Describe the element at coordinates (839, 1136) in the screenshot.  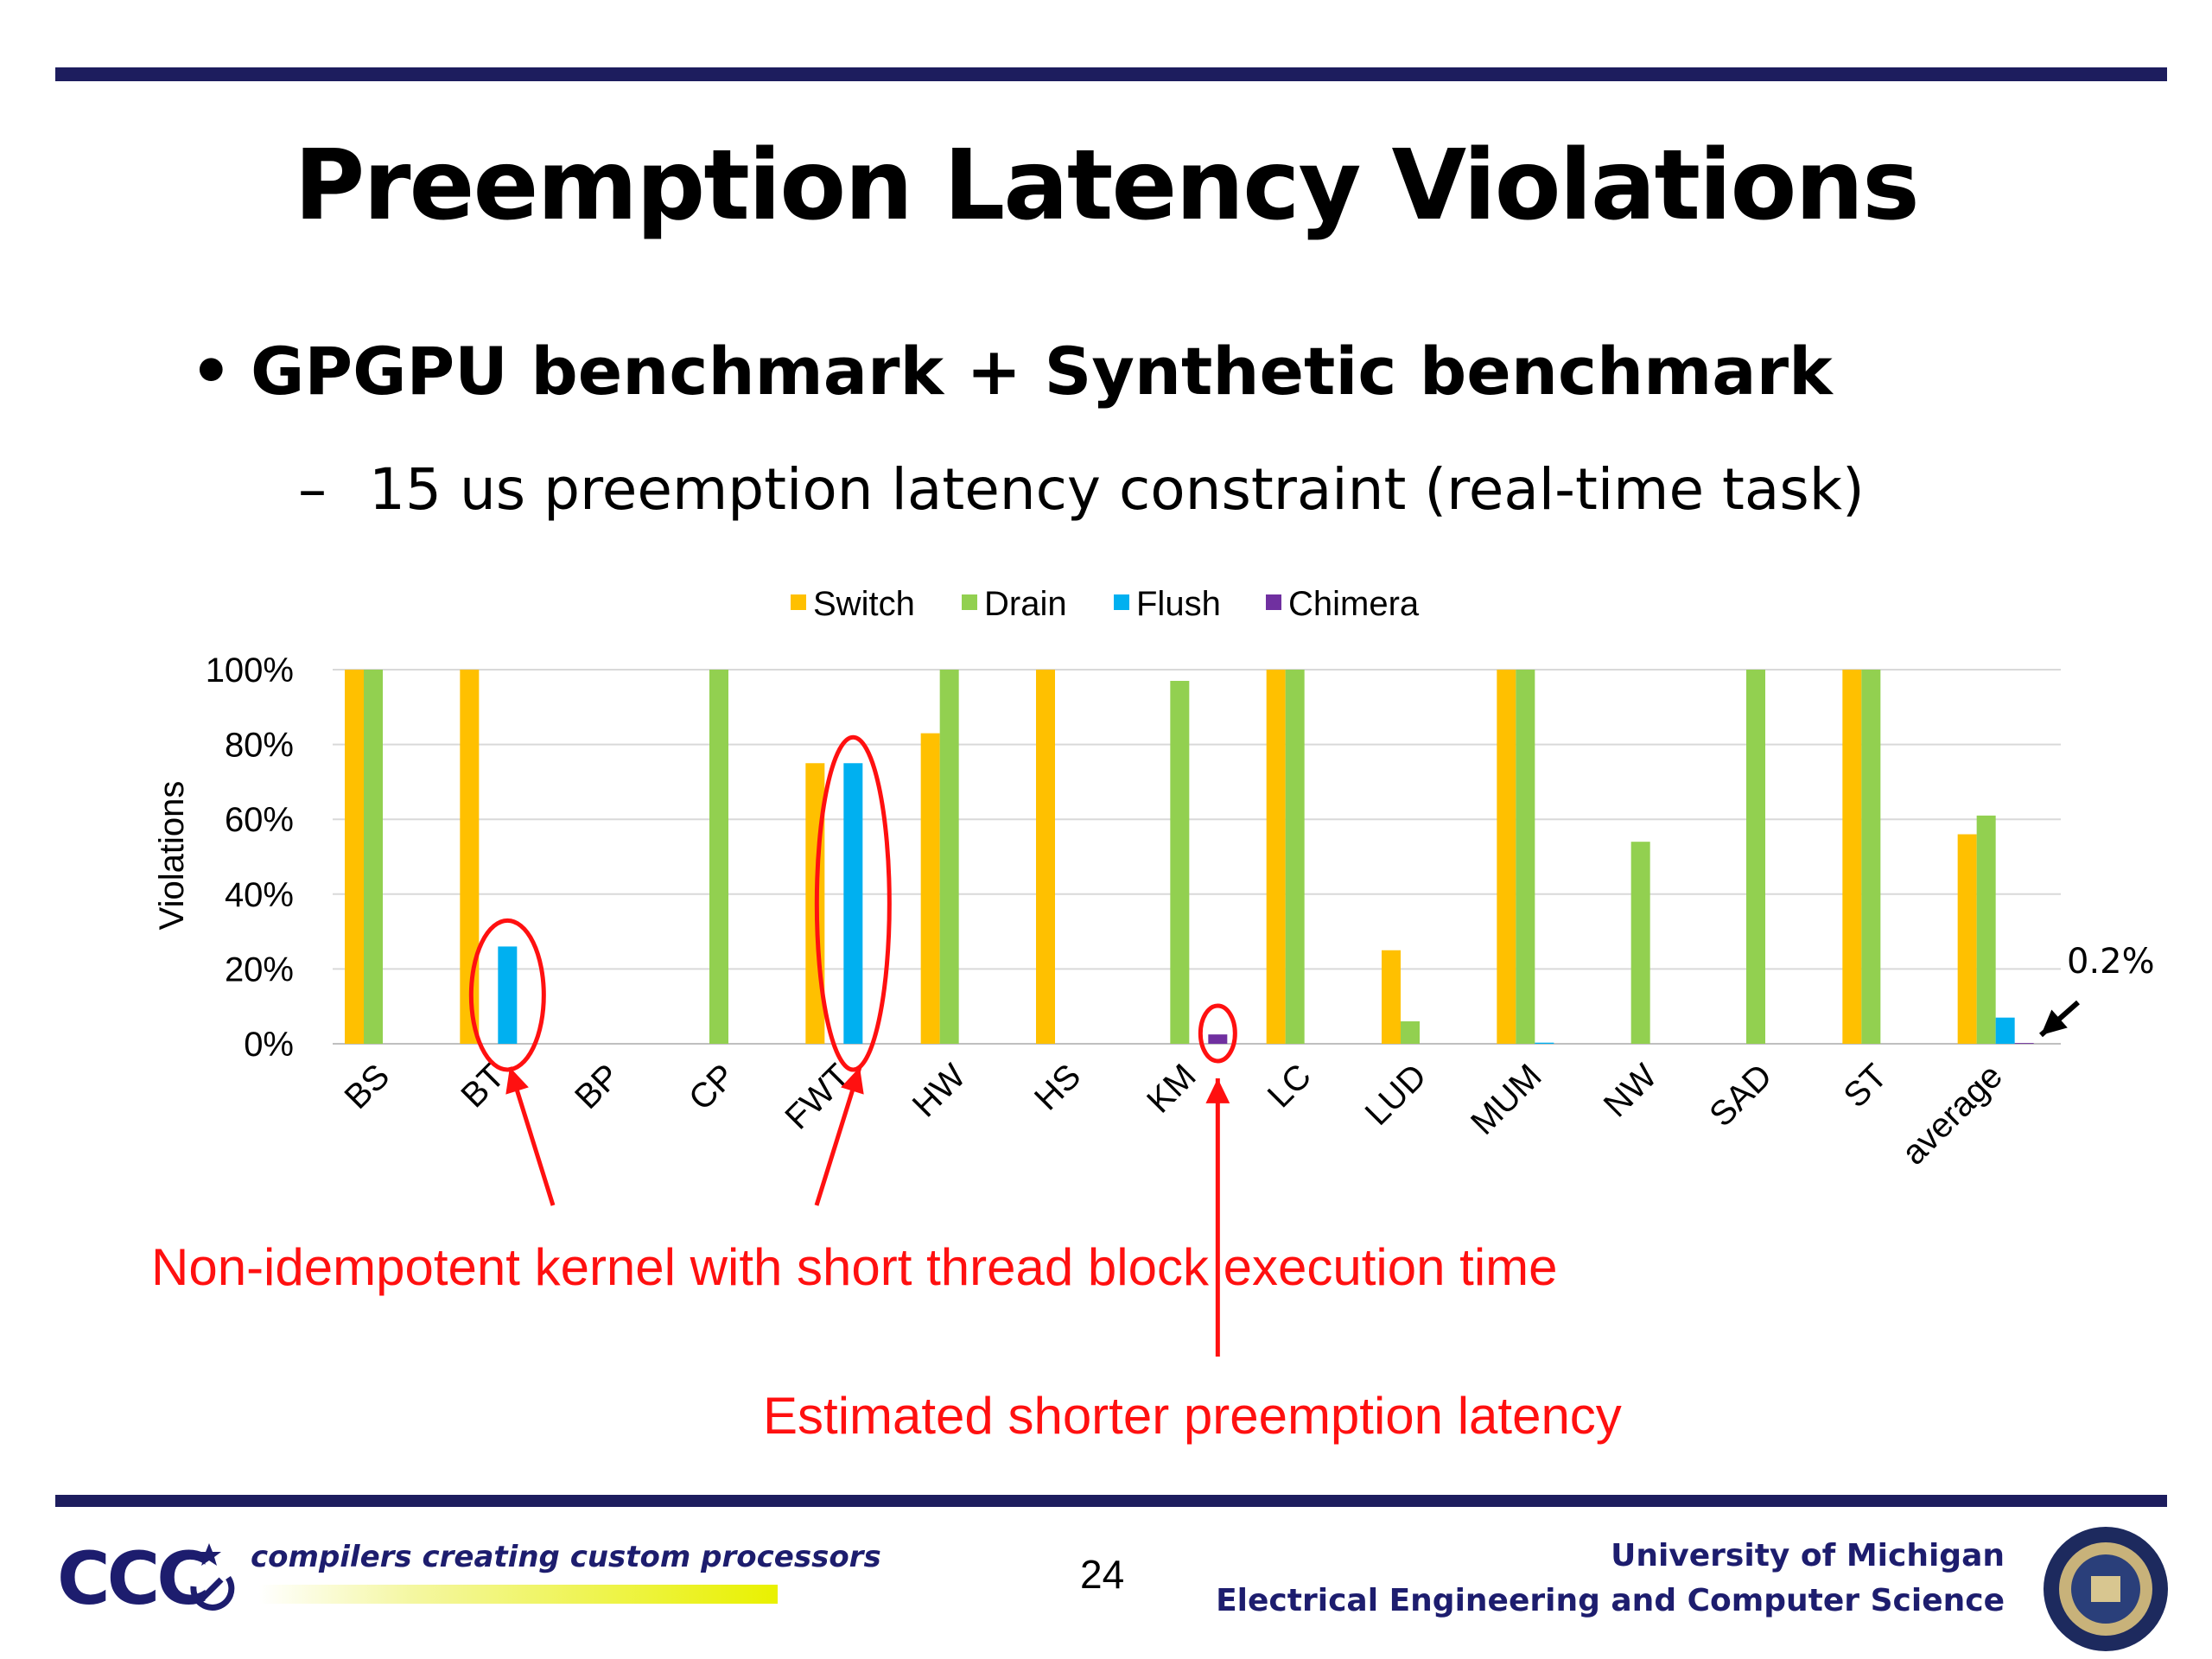
I see `arrow-to-fwt` at that location.